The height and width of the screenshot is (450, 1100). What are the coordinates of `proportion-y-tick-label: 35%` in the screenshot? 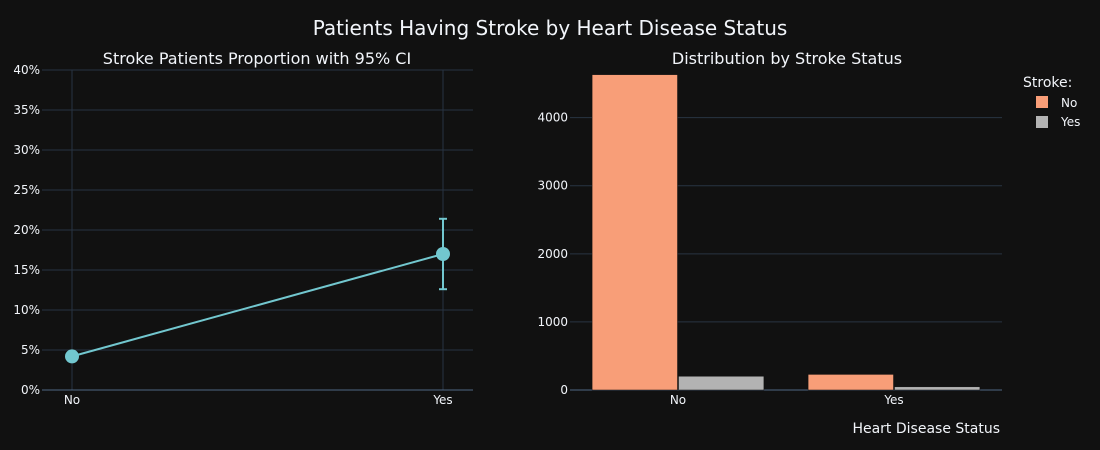 It's located at (26, 110).